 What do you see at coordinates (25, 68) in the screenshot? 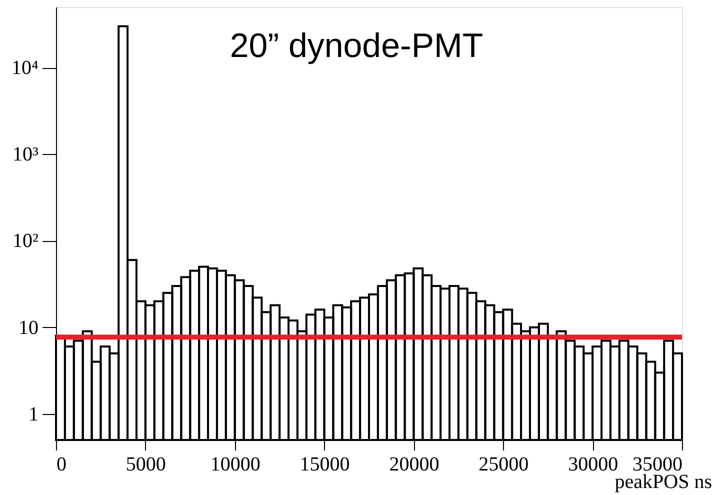
I see `y-tick-label: 10⁴` at bounding box center [25, 68].